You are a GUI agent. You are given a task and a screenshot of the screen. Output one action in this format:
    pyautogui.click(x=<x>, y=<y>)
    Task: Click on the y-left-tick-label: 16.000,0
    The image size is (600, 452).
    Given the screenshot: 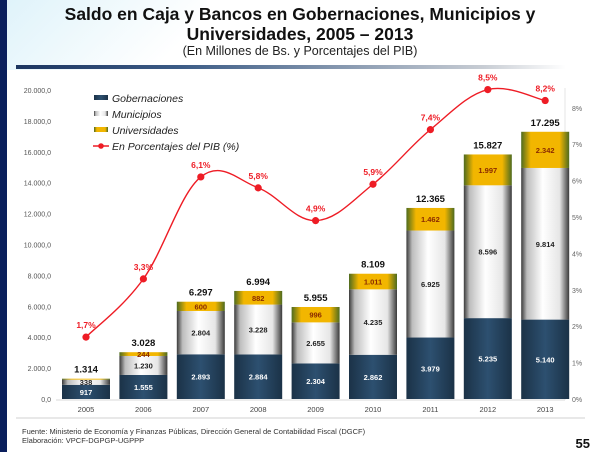 What is the action you would take?
    pyautogui.click(x=37, y=153)
    